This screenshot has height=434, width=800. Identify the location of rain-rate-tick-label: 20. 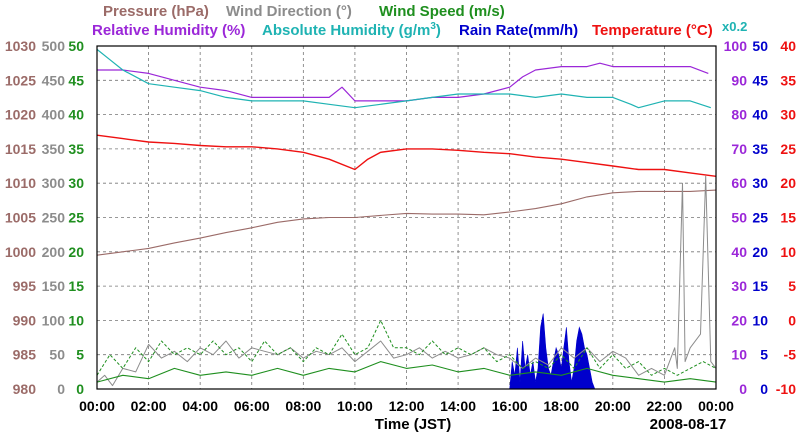
(760, 252).